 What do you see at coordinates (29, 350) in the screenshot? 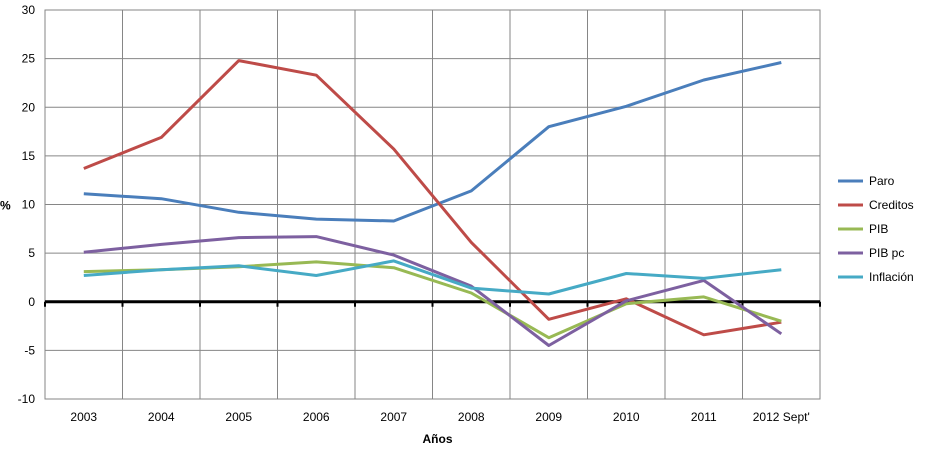
I see `y-tick-label: -5` at bounding box center [29, 350].